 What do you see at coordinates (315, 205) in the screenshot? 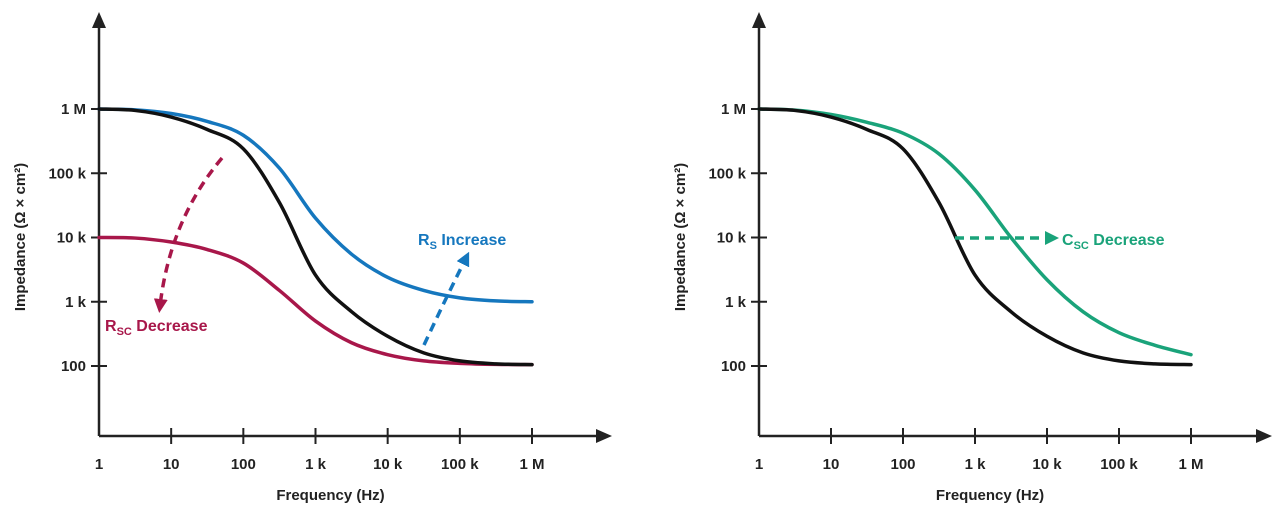
I see `series-line-r-s-increase` at bounding box center [315, 205].